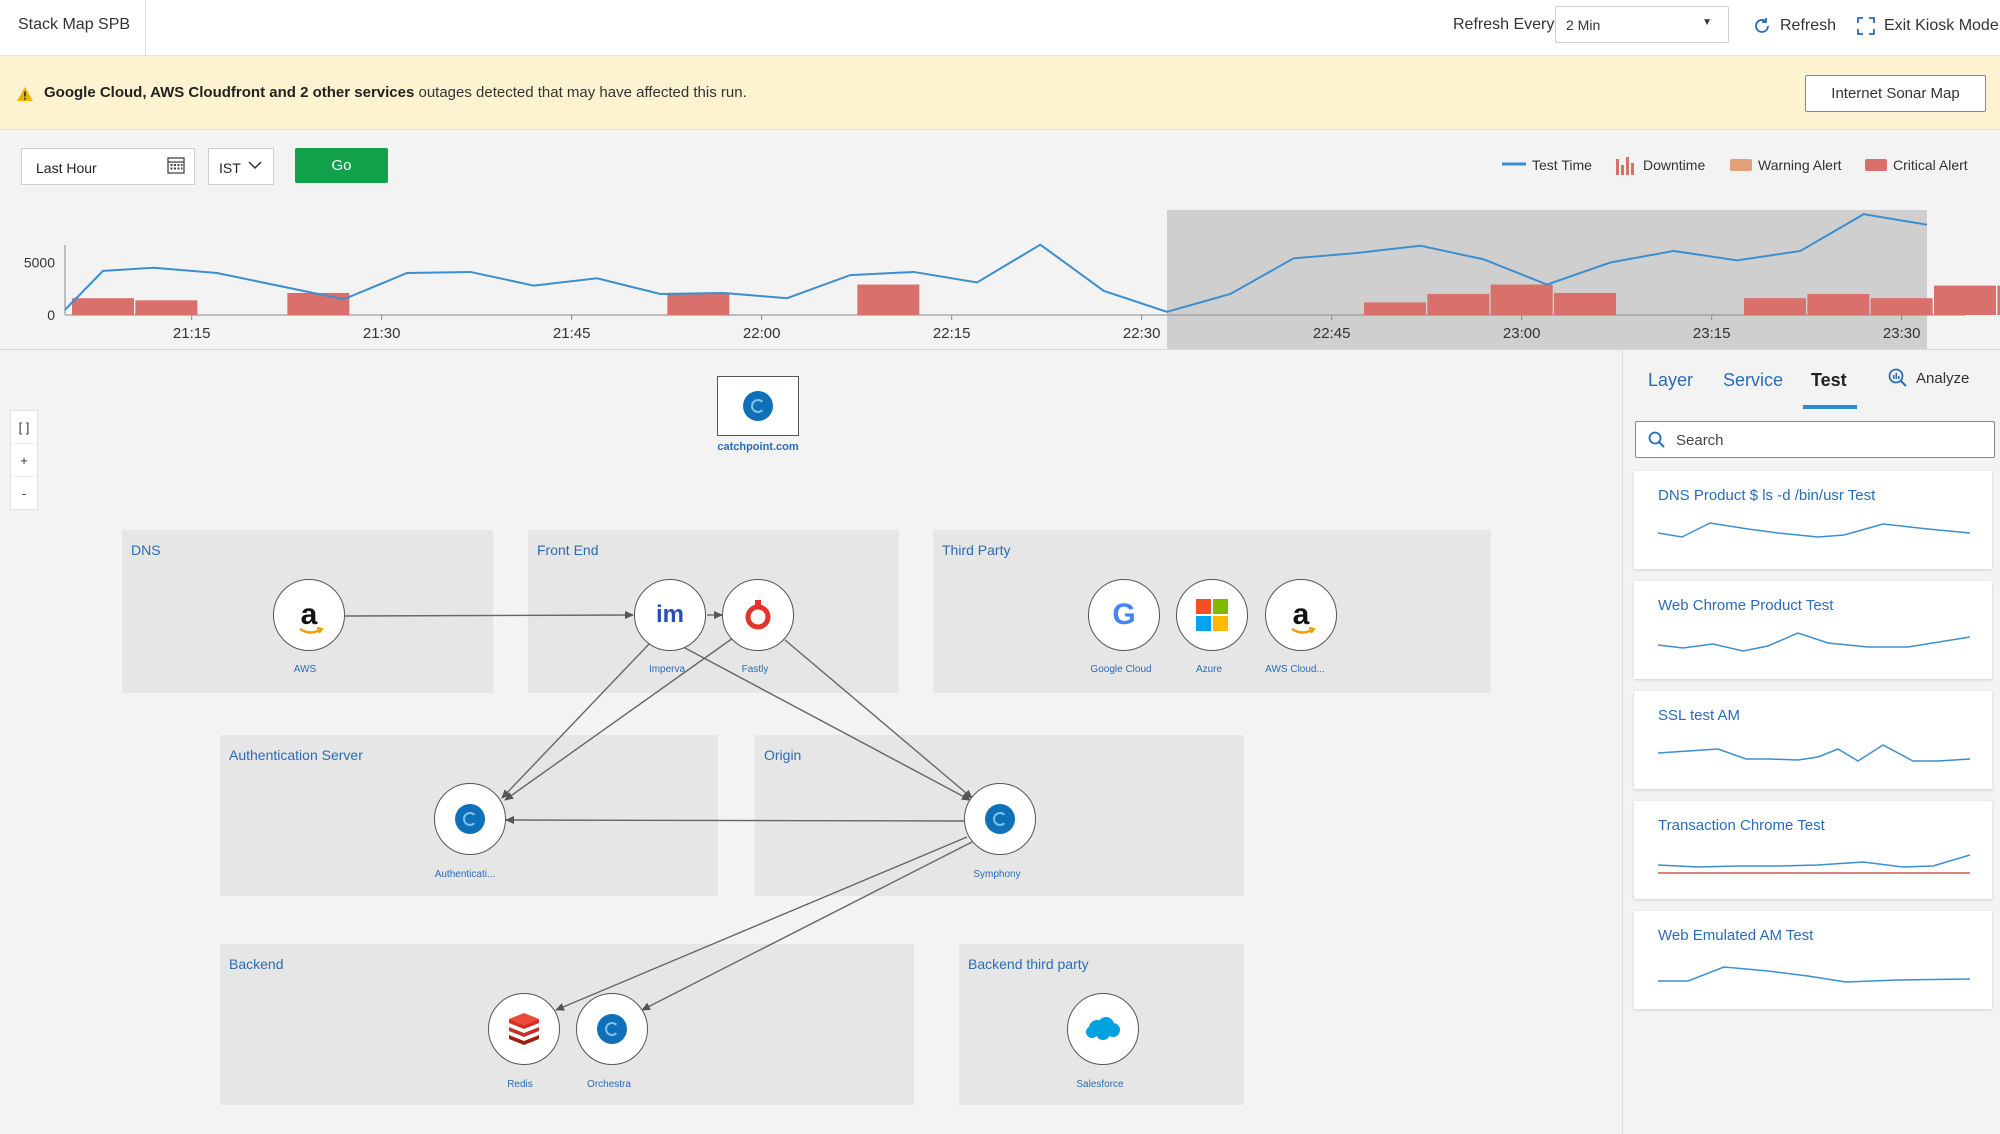 The width and height of the screenshot is (2000, 1134). I want to click on group-front-end-title: Front End, so click(568, 550).